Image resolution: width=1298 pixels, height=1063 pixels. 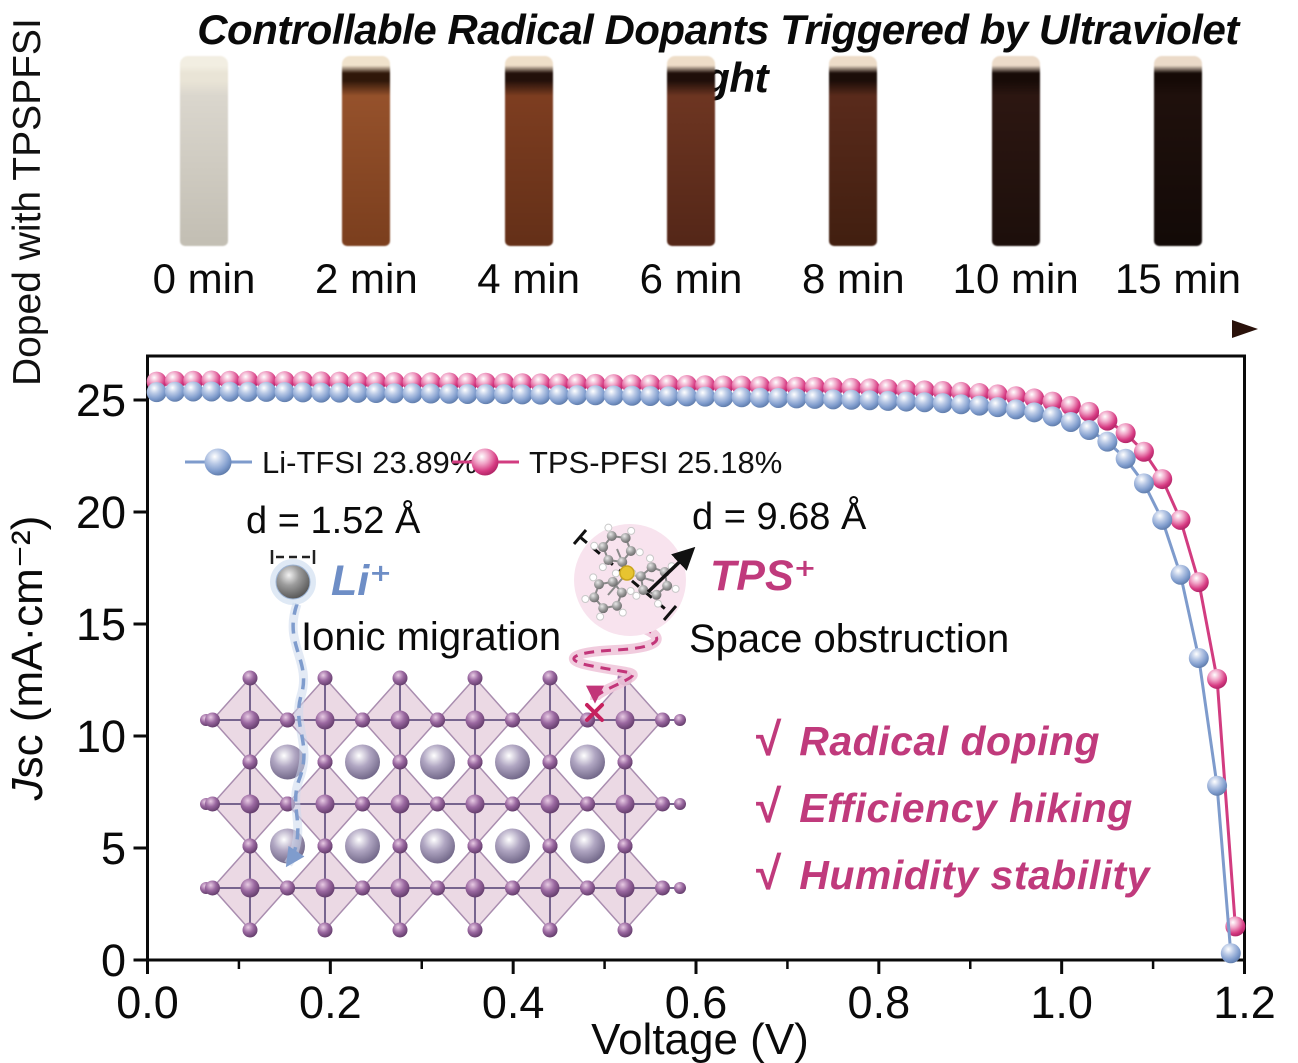 What do you see at coordinates (953, 879) in the screenshot?
I see `checklist-item: √ Humidity stability` at bounding box center [953, 879].